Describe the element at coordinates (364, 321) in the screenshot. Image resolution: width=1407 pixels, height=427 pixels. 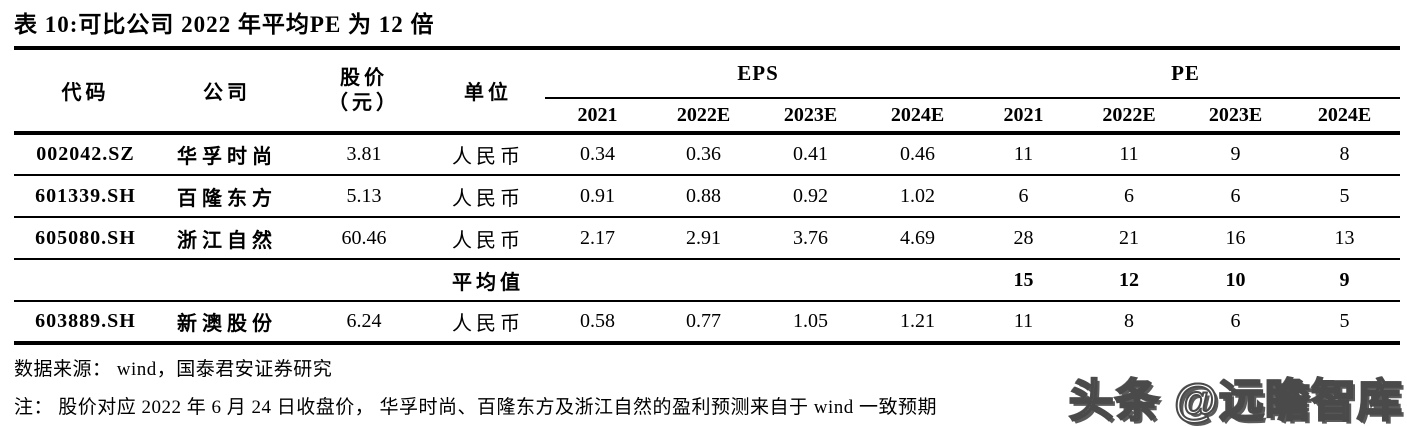
I see `stock-price: 6.24` at that location.